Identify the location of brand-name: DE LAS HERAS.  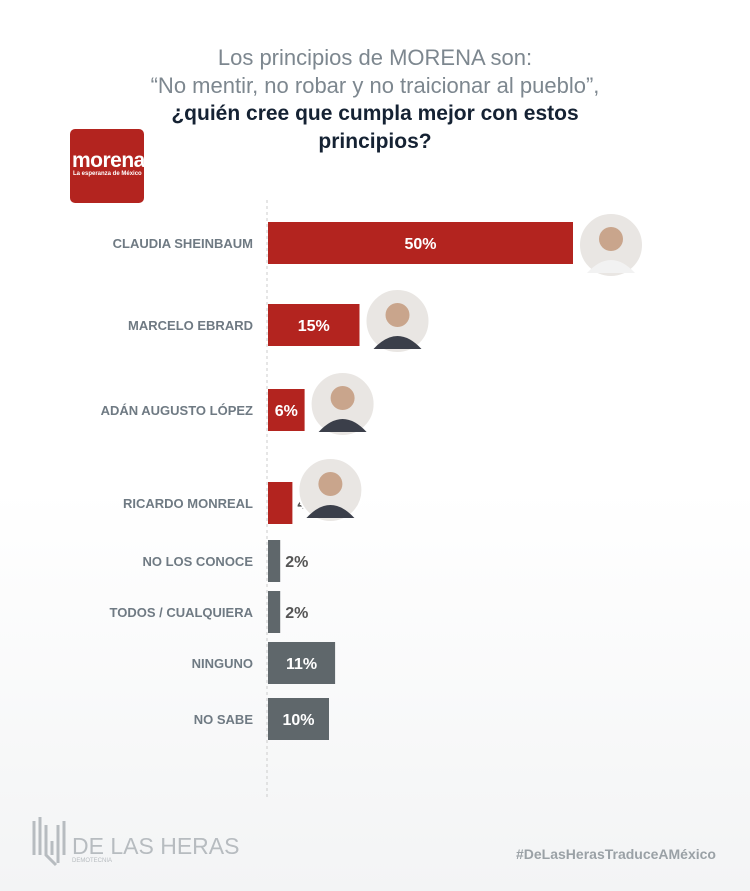
(156, 846).